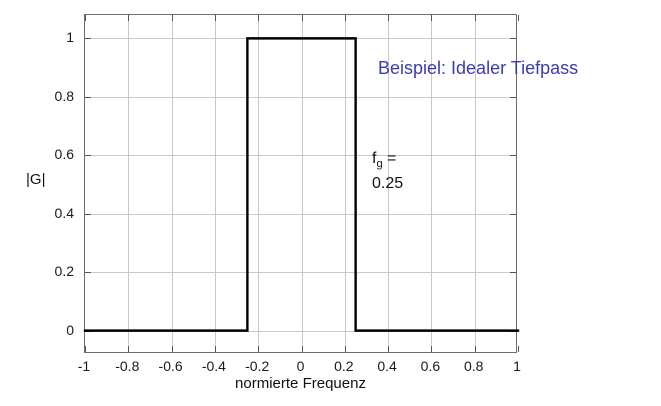 This screenshot has width=661, height=406. Describe the element at coordinates (473, 366) in the screenshot. I see `x-tick-label: 0.8` at that location.